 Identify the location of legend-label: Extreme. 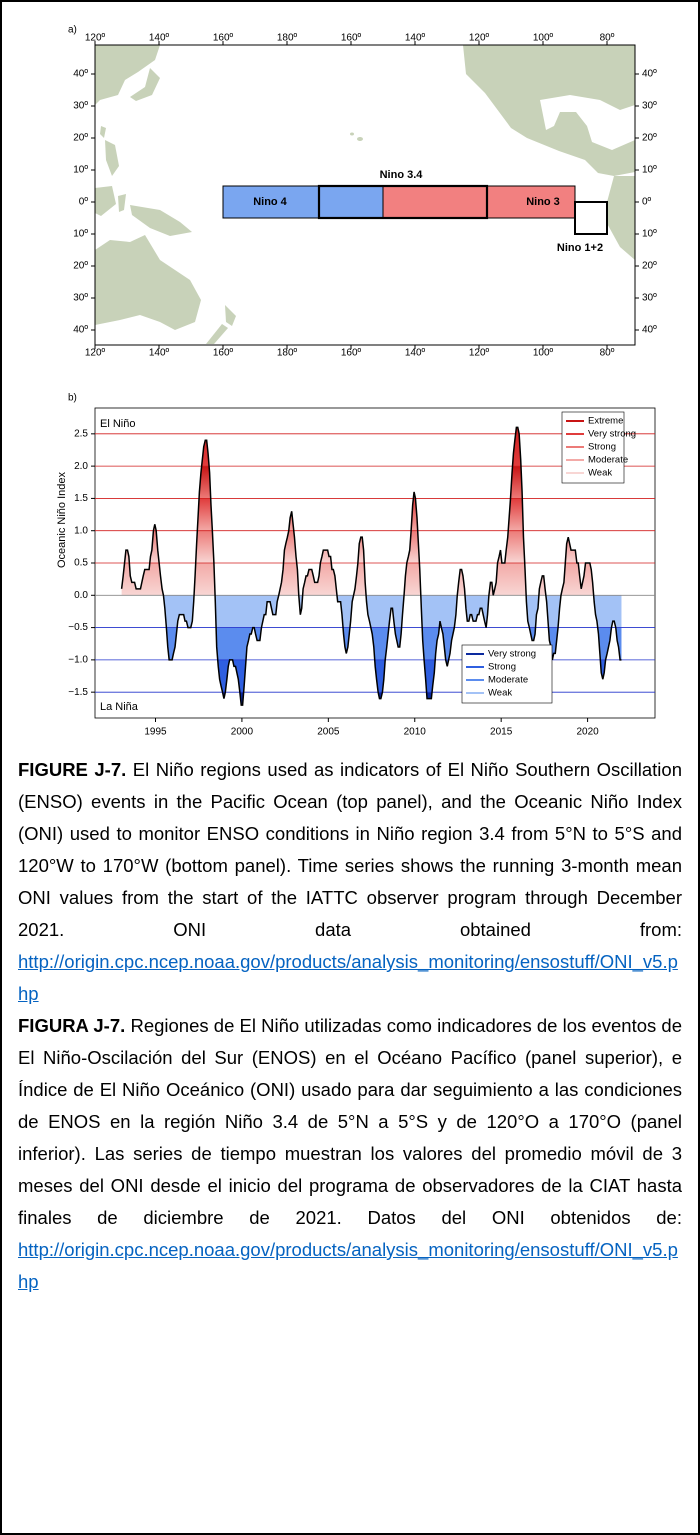
(605, 421).